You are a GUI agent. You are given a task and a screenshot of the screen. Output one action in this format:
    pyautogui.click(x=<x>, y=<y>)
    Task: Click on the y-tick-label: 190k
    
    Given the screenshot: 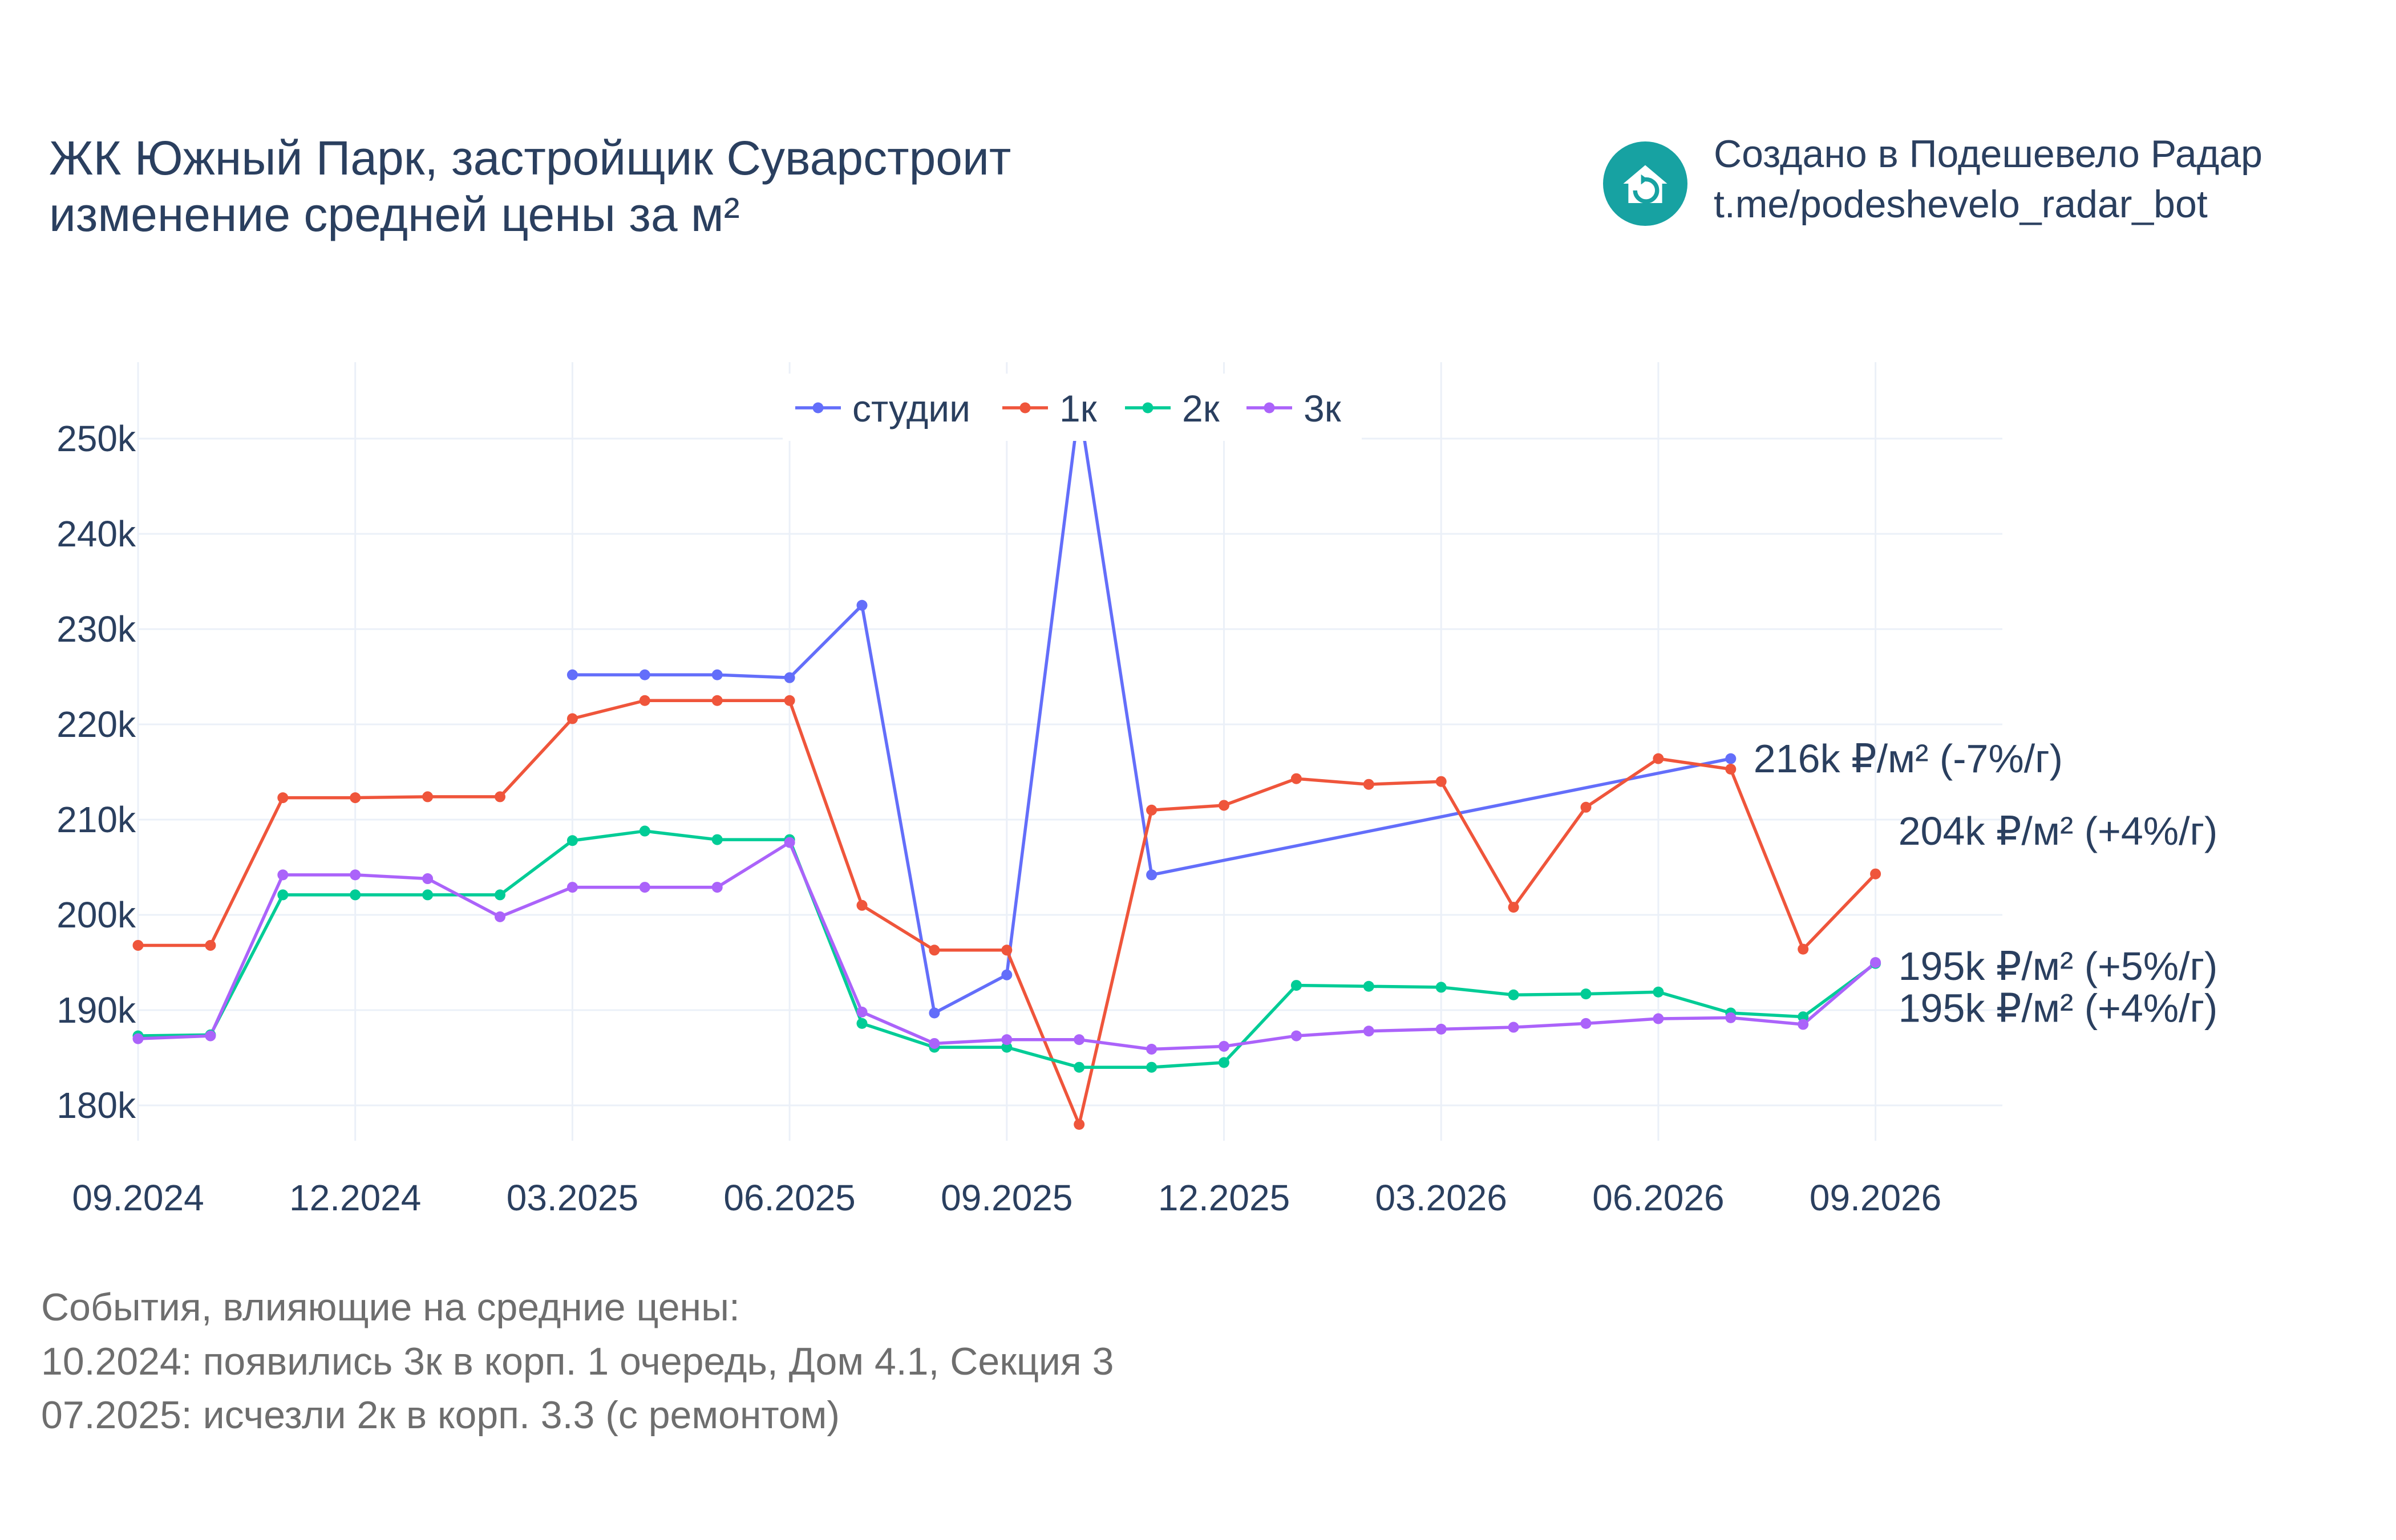 What is the action you would take?
    pyautogui.click(x=96, y=1010)
    